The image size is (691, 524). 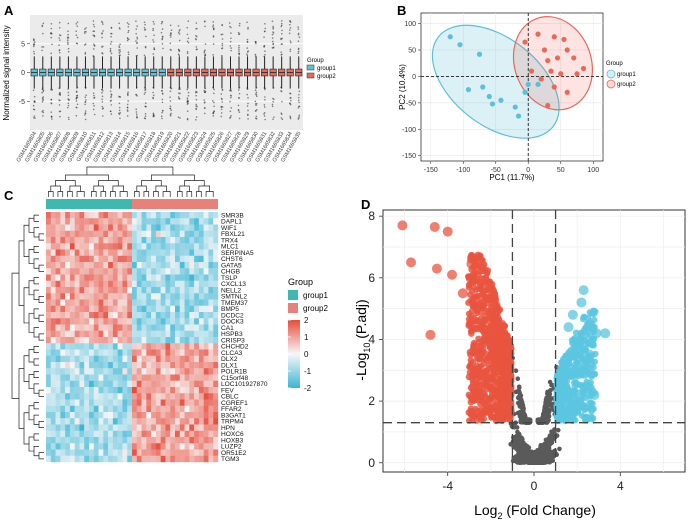 What do you see at coordinates (519, 441) in the screenshot?
I see `volcano-point-ns` at bounding box center [519, 441].